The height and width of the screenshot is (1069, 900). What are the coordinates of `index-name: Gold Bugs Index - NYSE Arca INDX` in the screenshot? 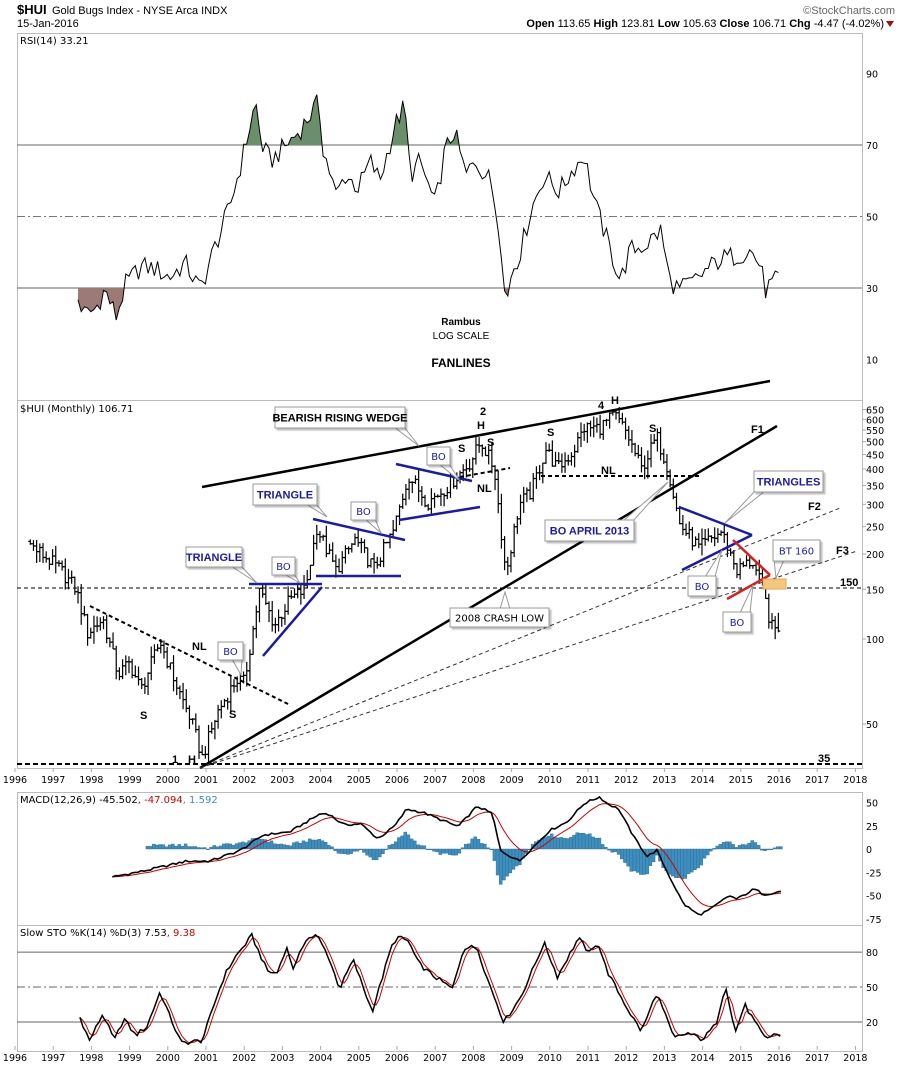 It's located at (140, 11).